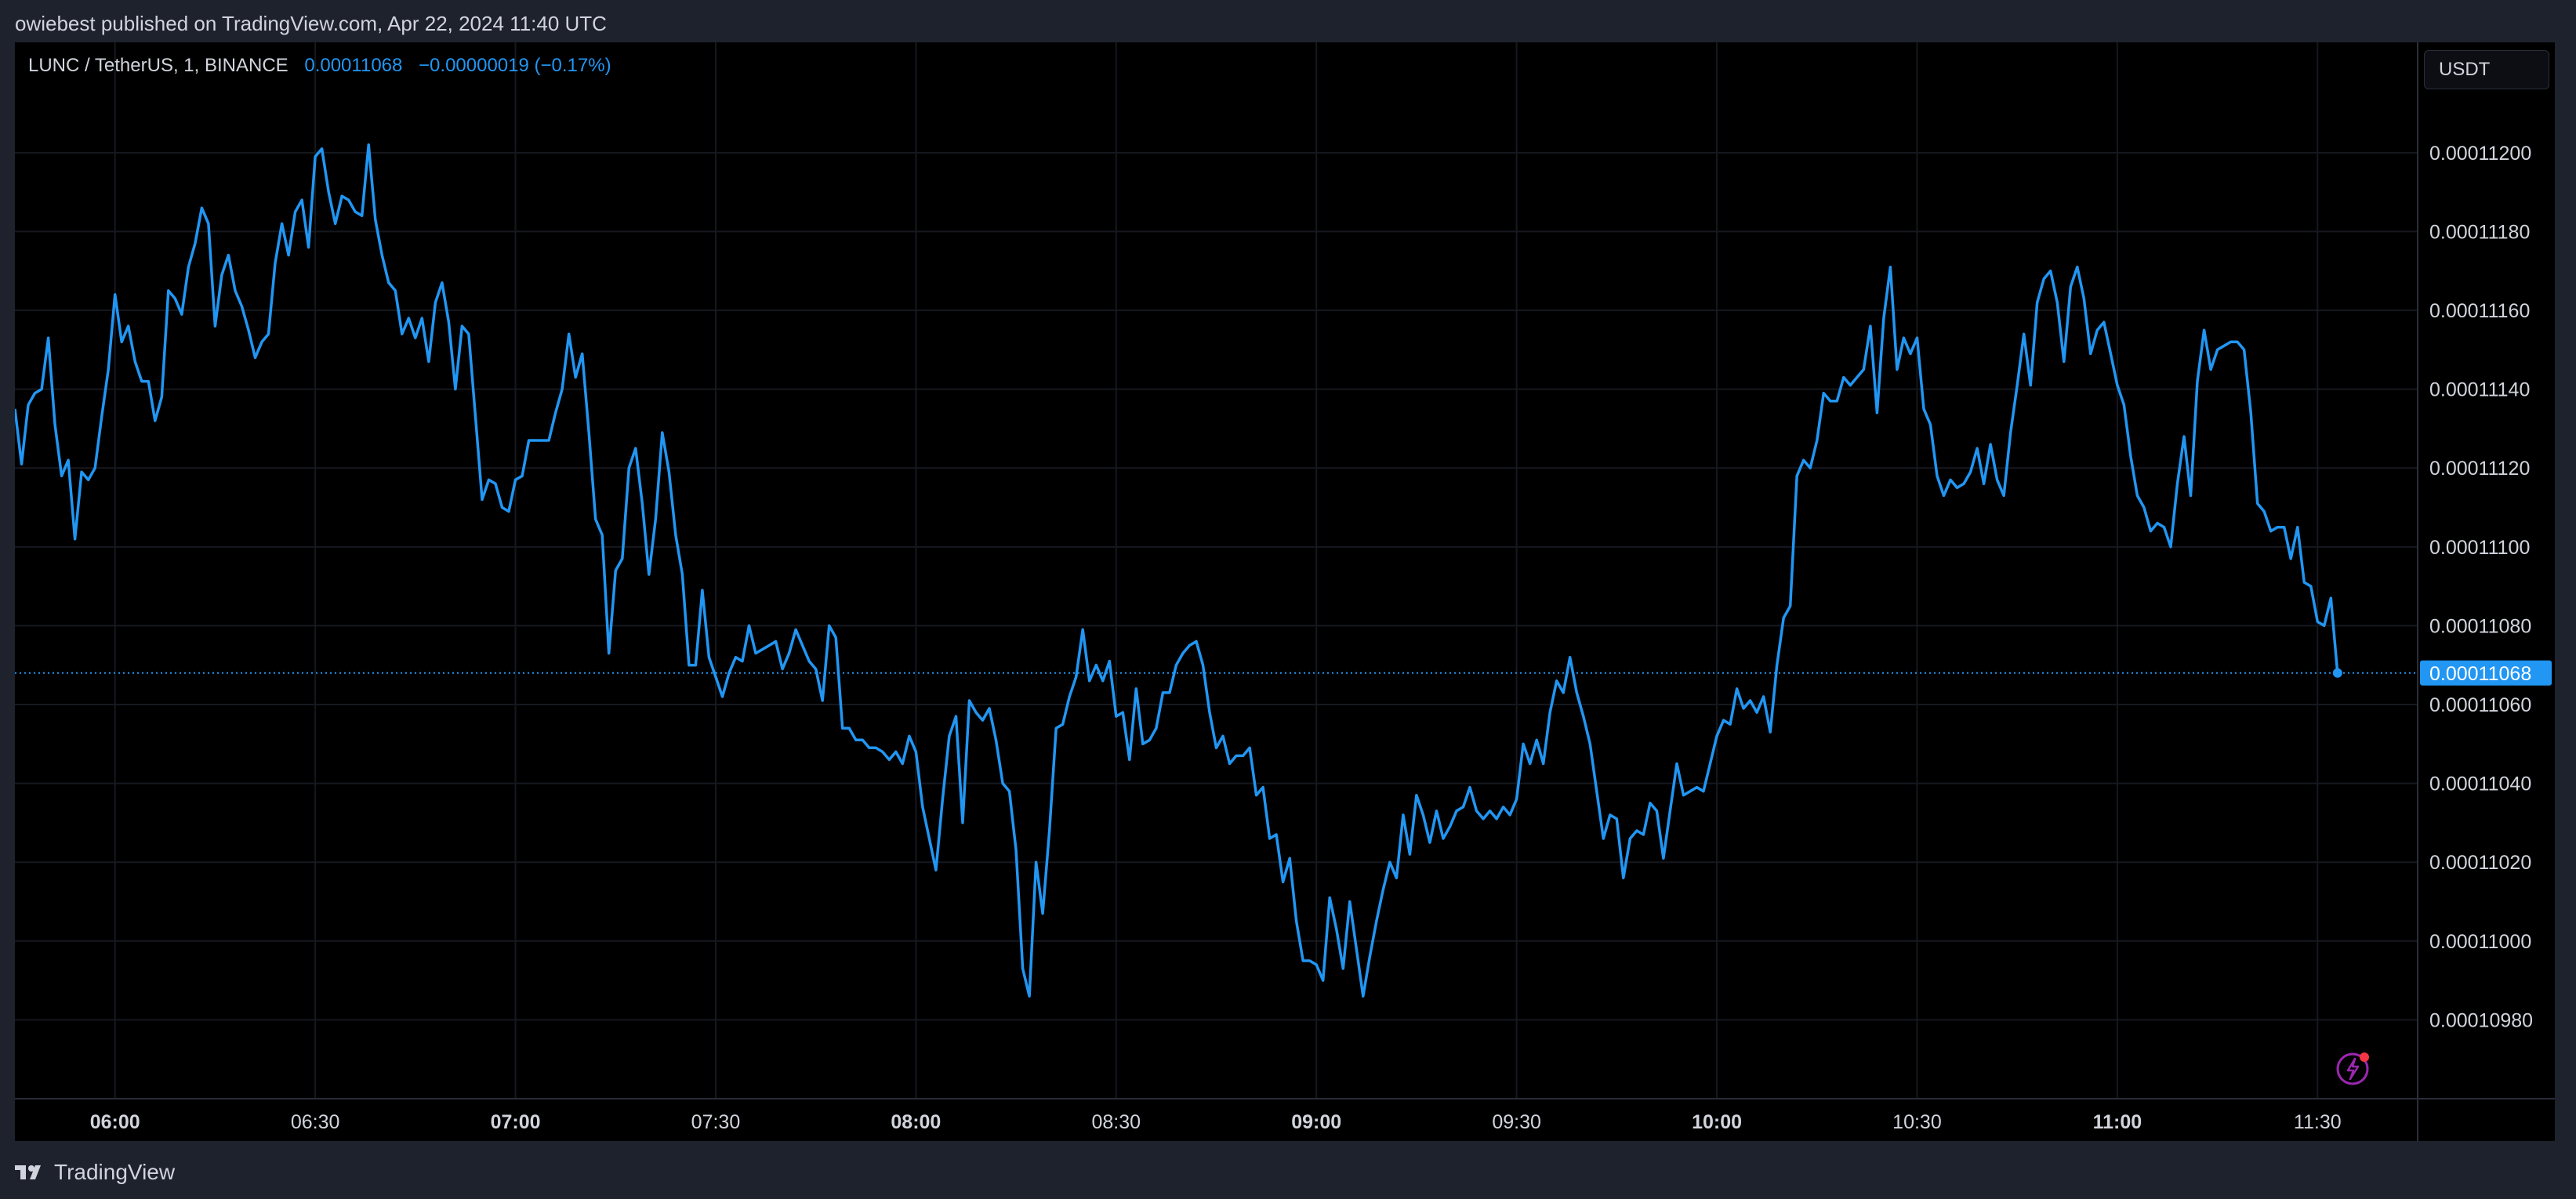  I want to click on footer-brand: TradingView, so click(115, 1172).